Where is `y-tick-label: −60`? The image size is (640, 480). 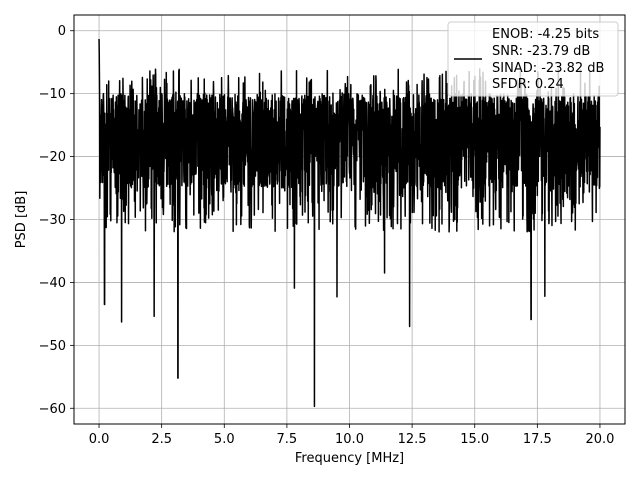
y-tick-label: −60 is located at coordinates (52, 409).